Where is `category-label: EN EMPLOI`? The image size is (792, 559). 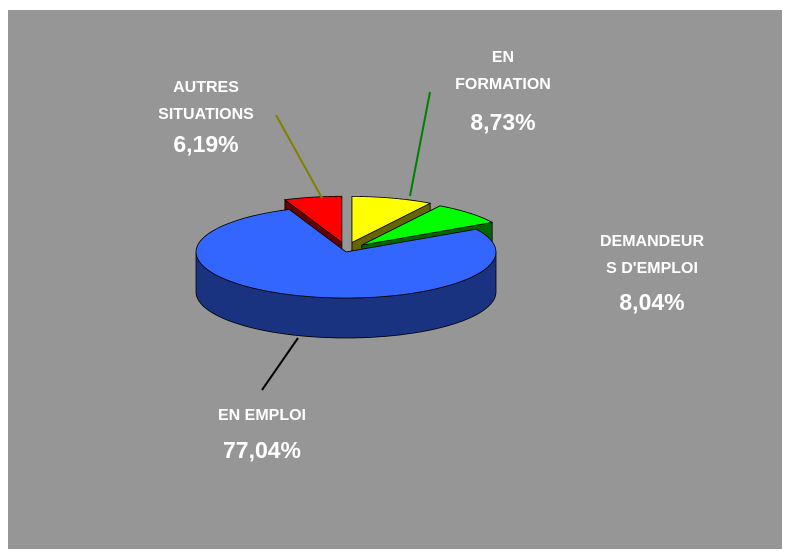
category-label: EN EMPLOI is located at coordinates (262, 415).